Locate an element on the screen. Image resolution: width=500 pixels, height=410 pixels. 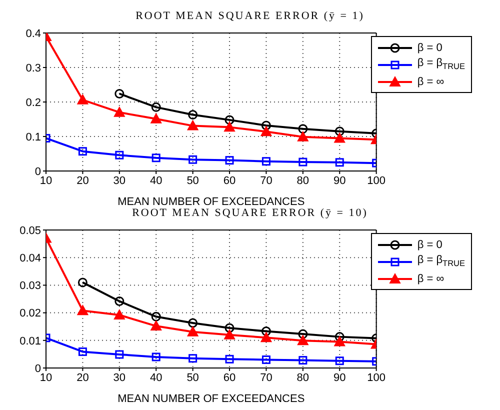
y-tick-label: 0.03 is located at coordinates (30, 286).